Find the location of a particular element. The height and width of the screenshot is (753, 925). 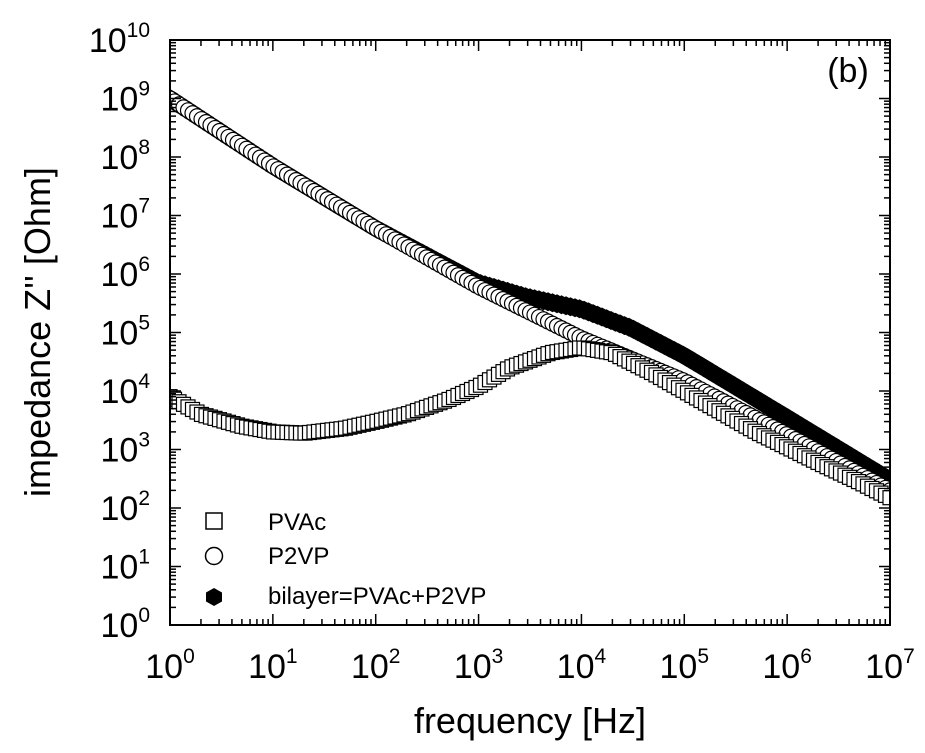

x-tick-label: 10³ is located at coordinates (479, 665).